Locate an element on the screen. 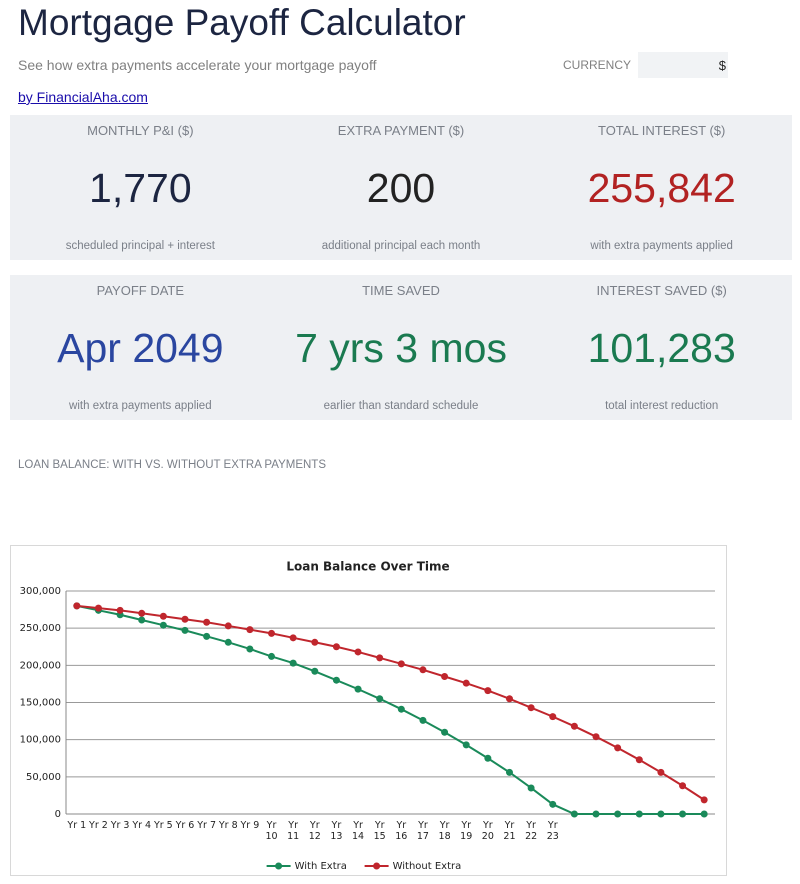 The image size is (800, 884). source-link: by FinancialAha.com is located at coordinates (83, 97).